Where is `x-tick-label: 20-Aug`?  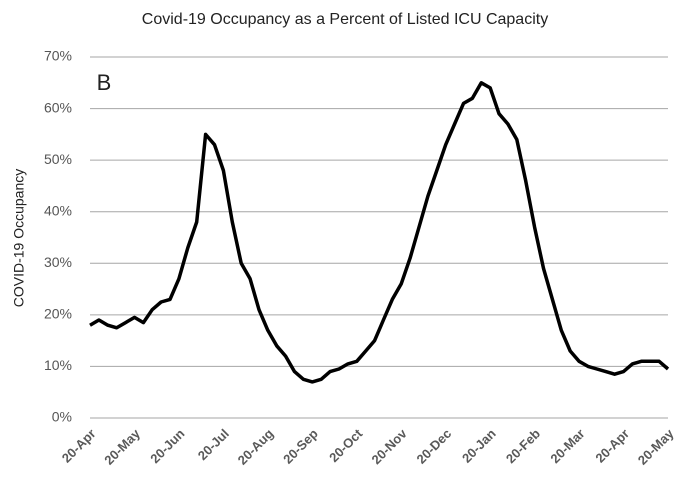
x-tick-label: 20-Aug is located at coordinates (256, 447).